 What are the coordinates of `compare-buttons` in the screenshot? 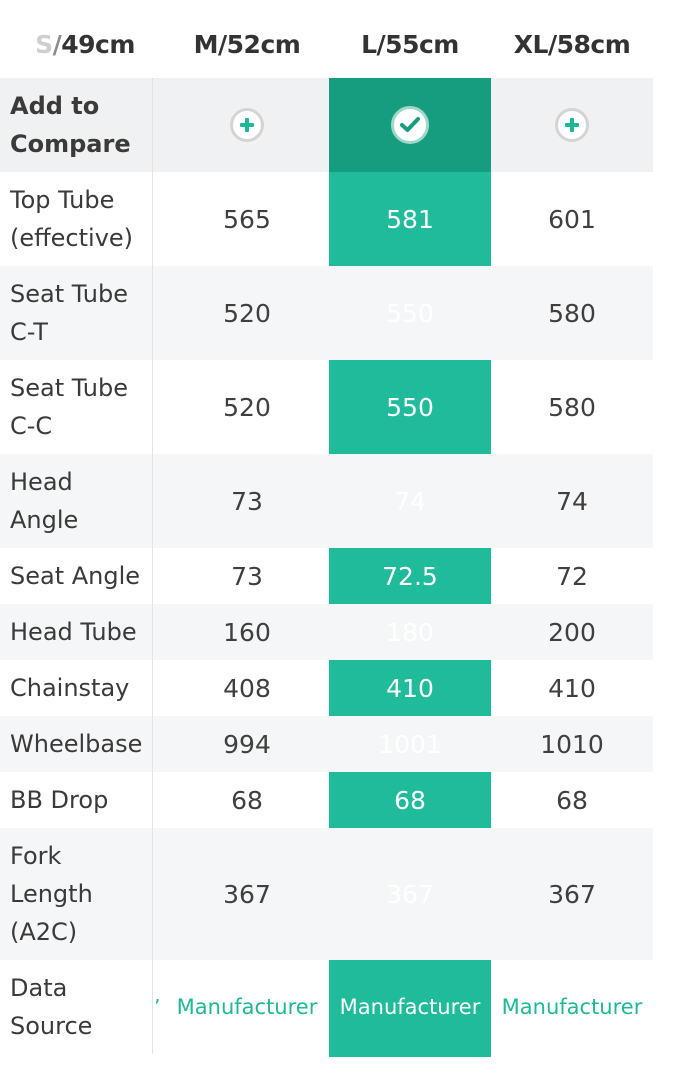 It's located at (326, 125).